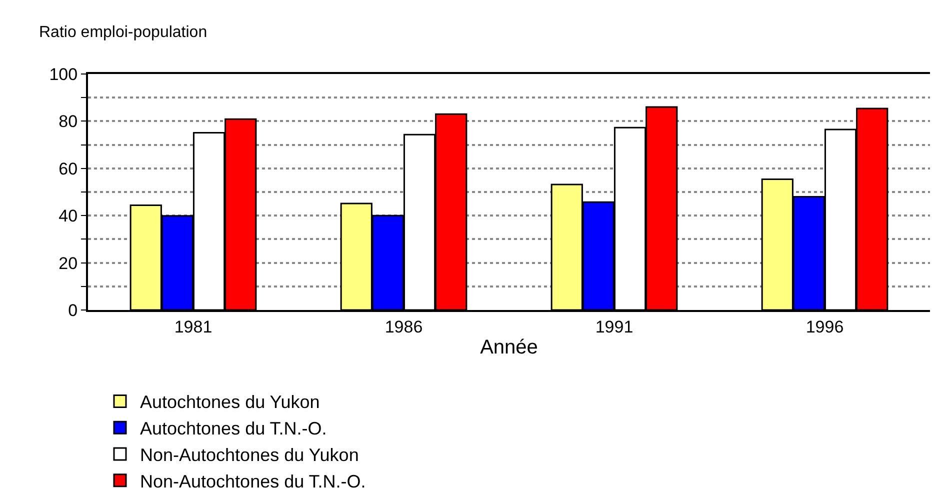  What do you see at coordinates (825, 326) in the screenshot?
I see `x-tick-label: 1996` at bounding box center [825, 326].